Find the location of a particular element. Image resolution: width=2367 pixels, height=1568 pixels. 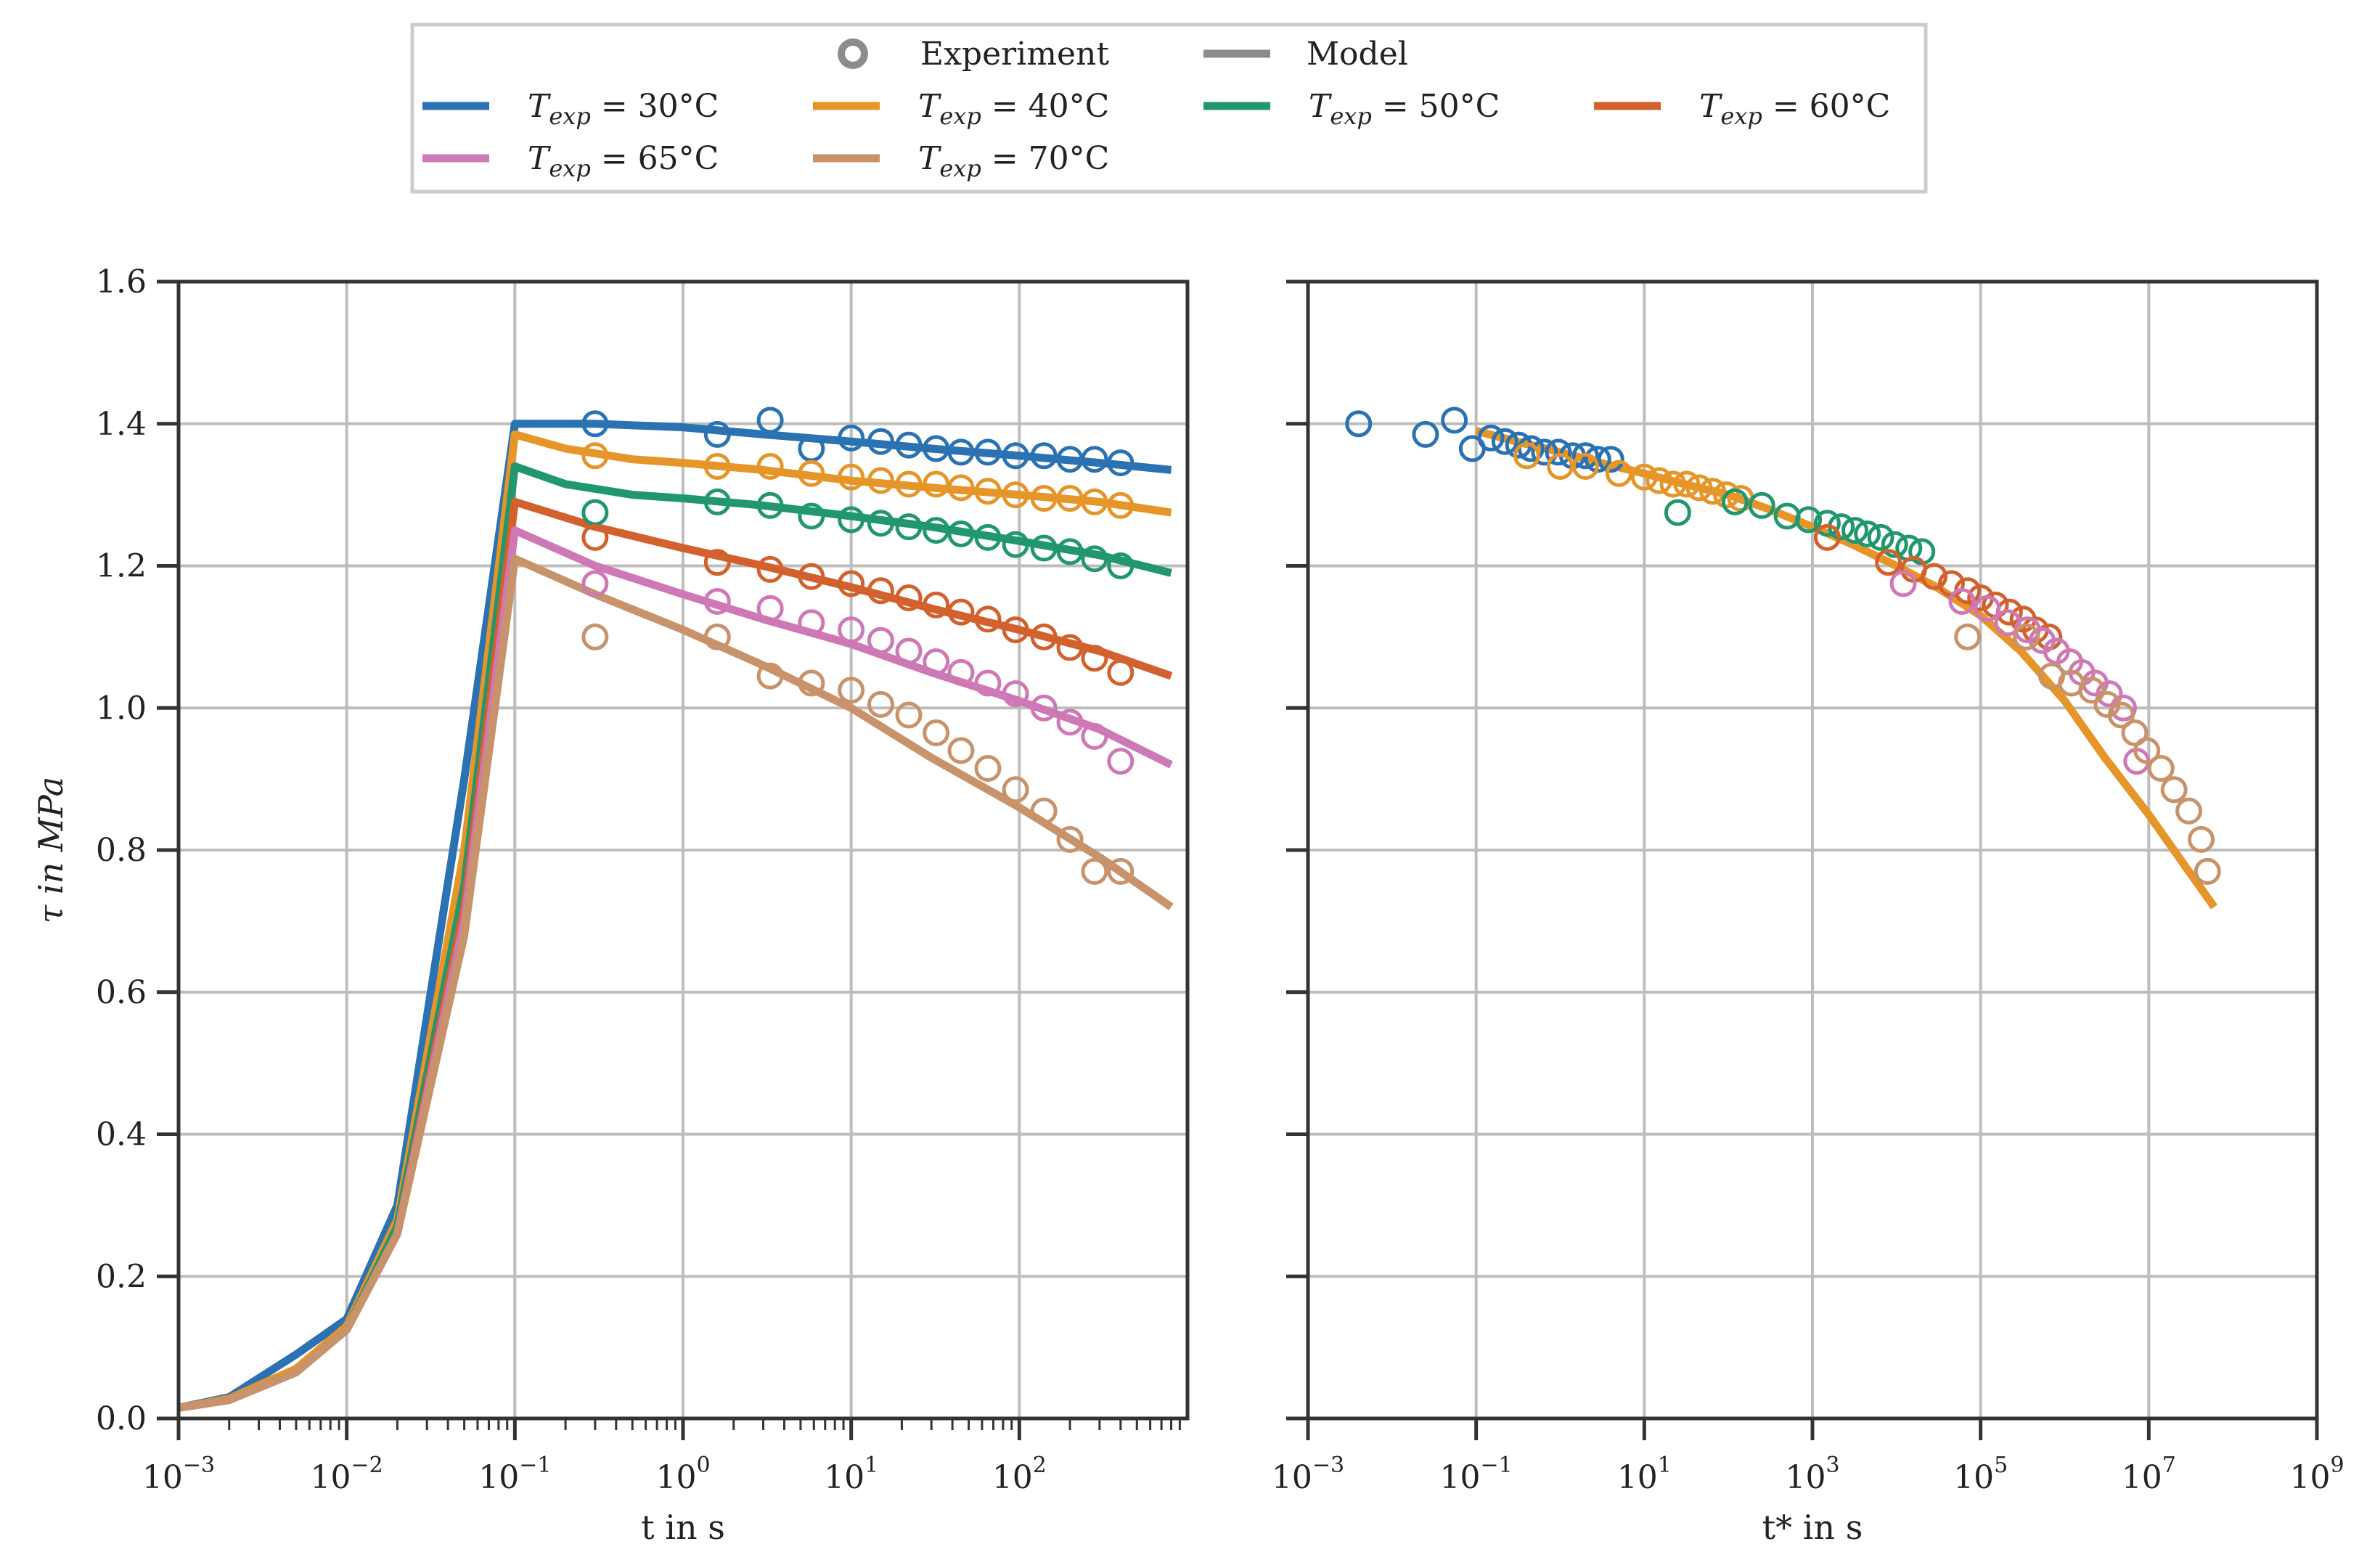

legend-experiment-marker is located at coordinates (853, 54).